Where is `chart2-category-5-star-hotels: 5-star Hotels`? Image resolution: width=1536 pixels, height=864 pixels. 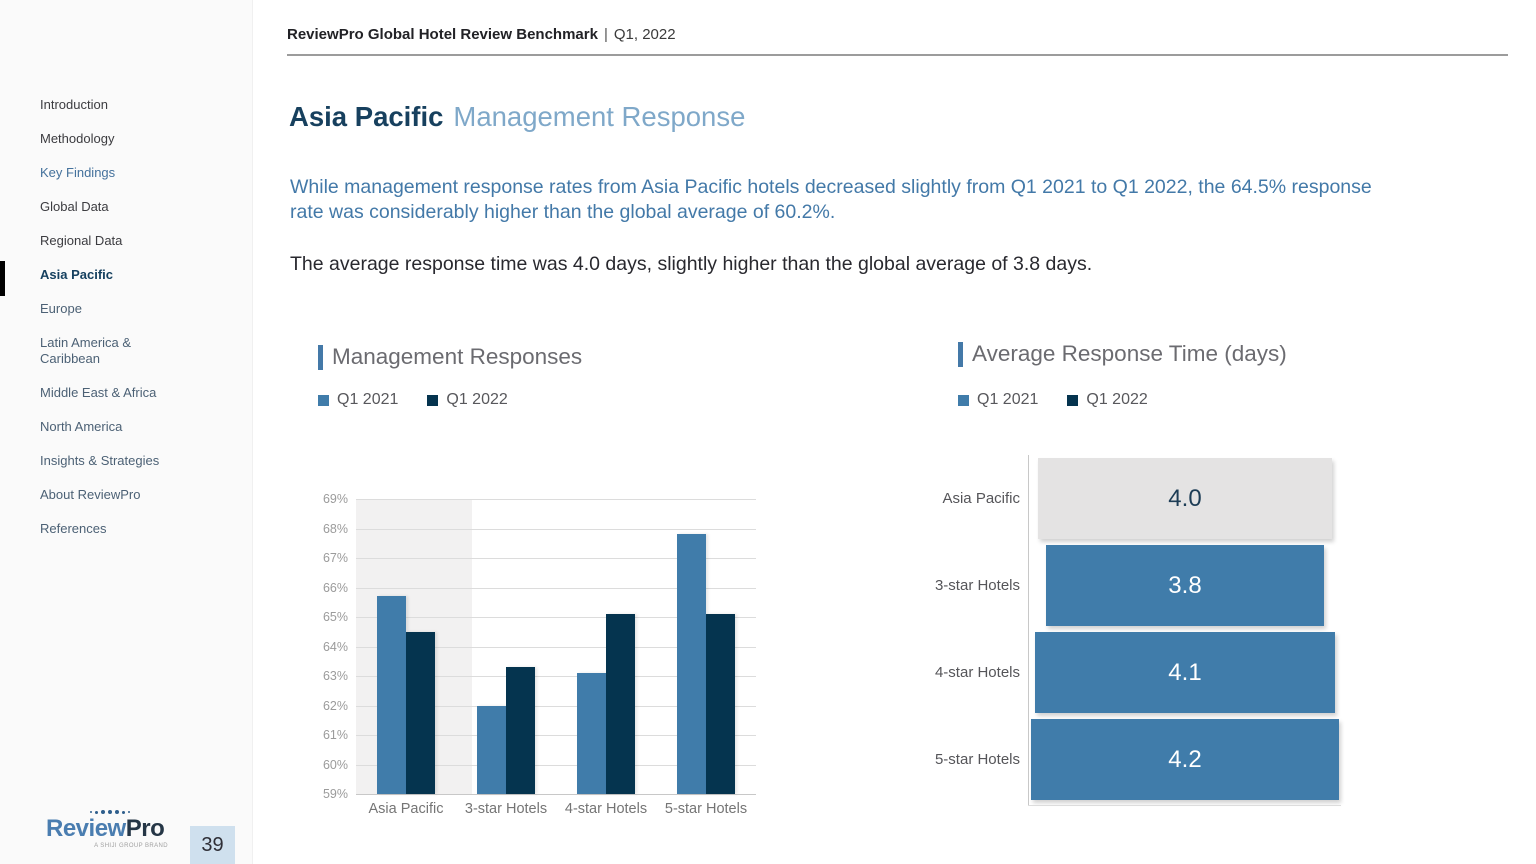 chart2-category-5-star-hotels: 5-star Hotels is located at coordinates (977, 759).